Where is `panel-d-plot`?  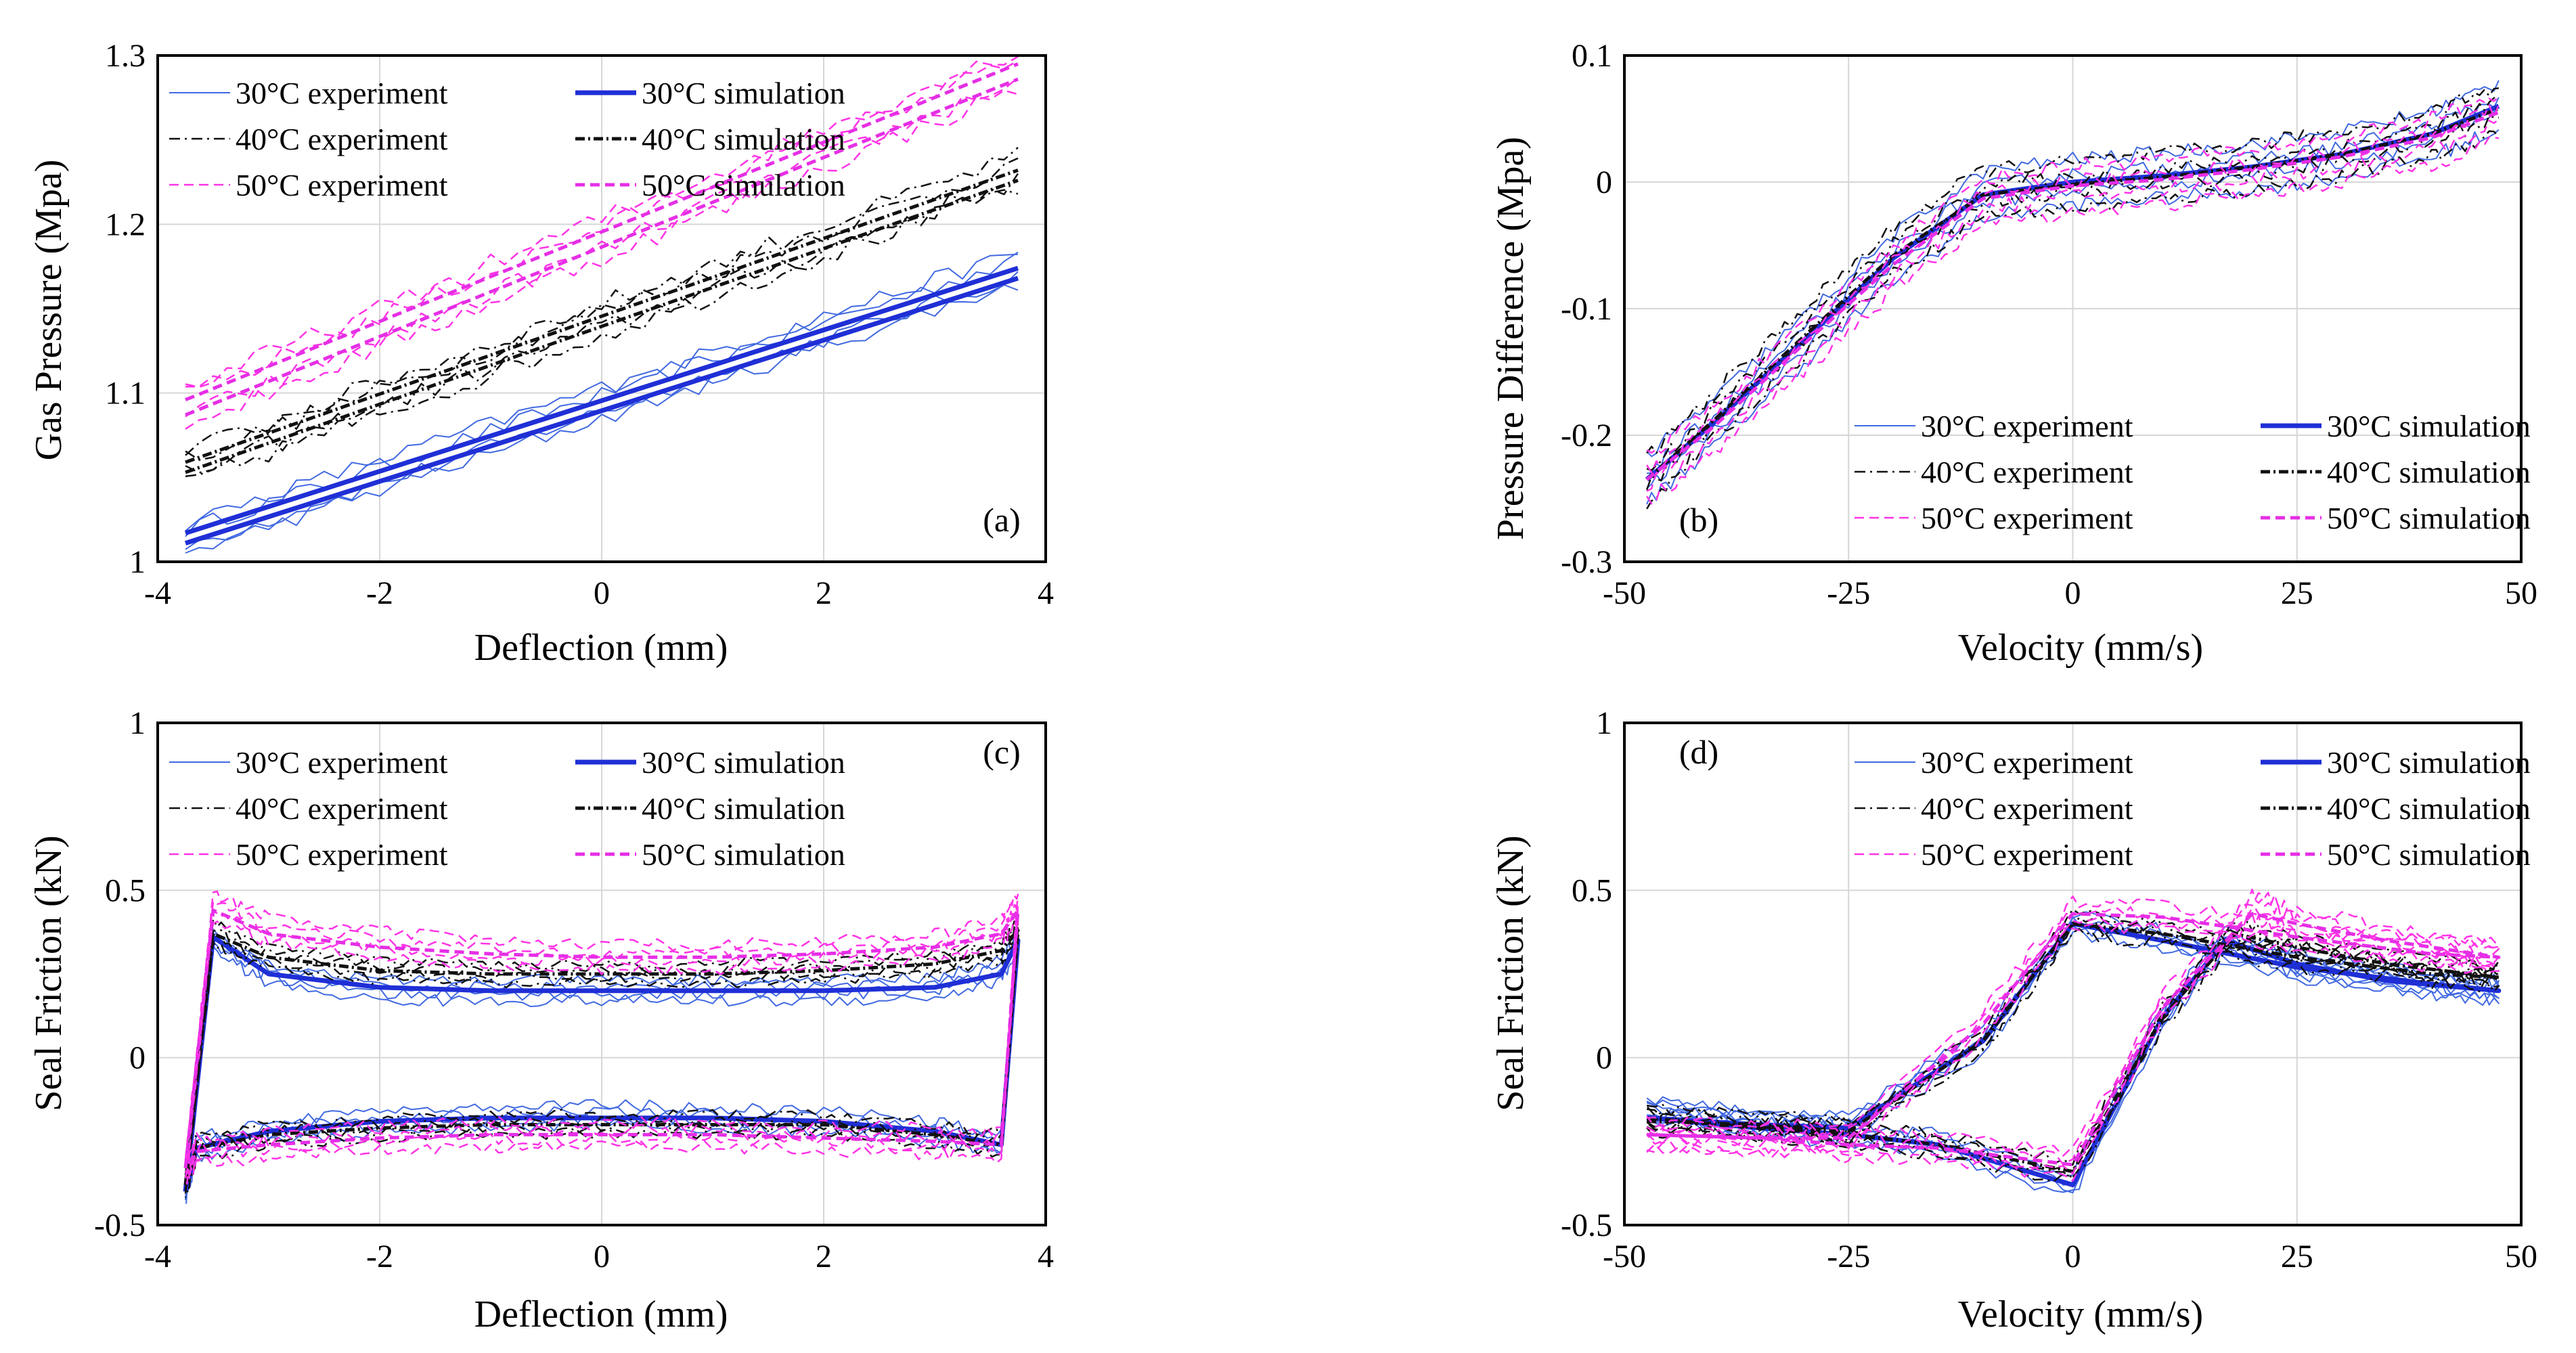 panel-d-plot is located at coordinates (2074, 1041).